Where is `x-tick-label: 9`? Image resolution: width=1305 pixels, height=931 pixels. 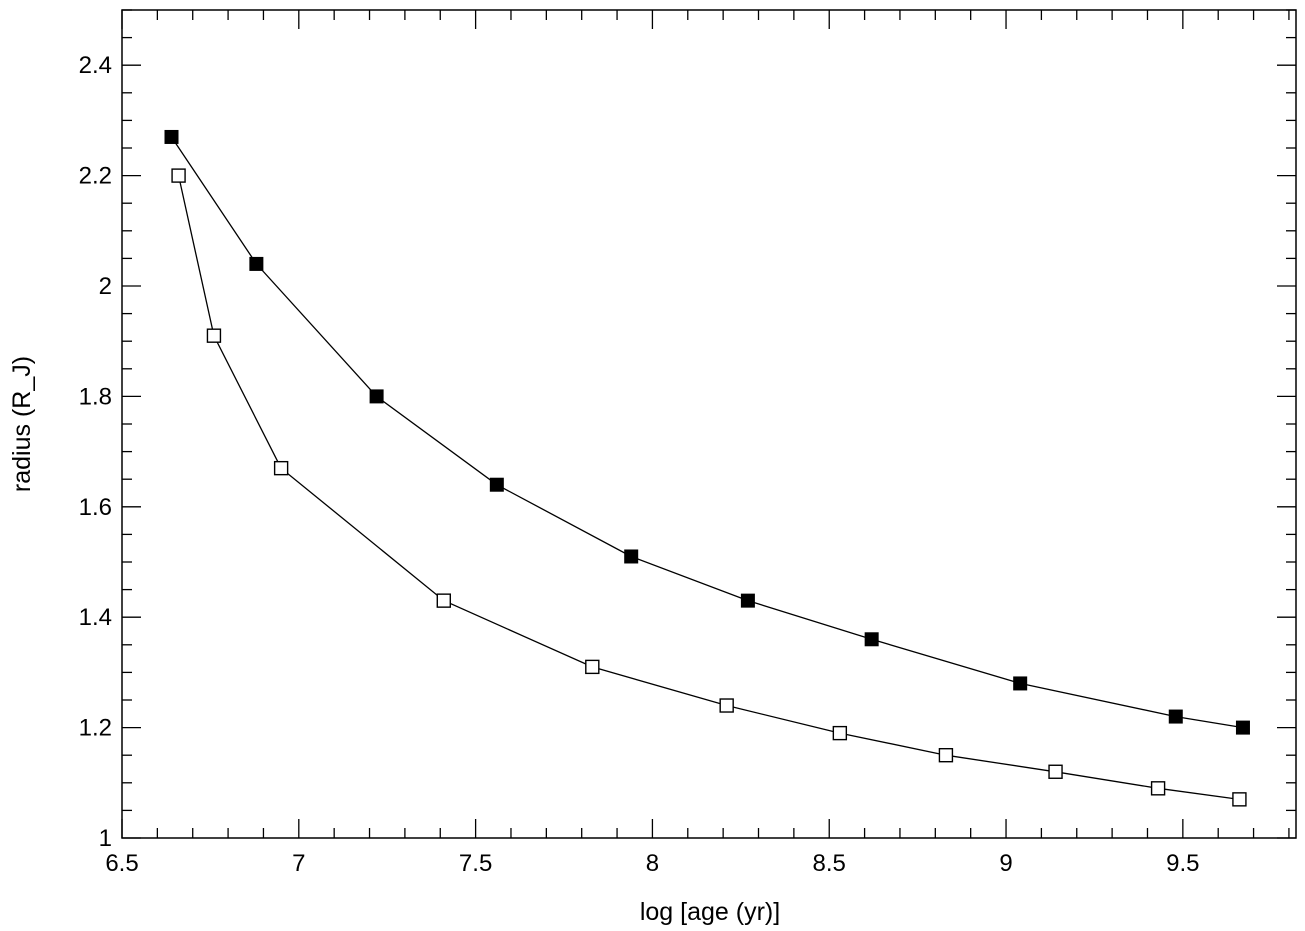 x-tick-label: 9 is located at coordinates (1005, 863).